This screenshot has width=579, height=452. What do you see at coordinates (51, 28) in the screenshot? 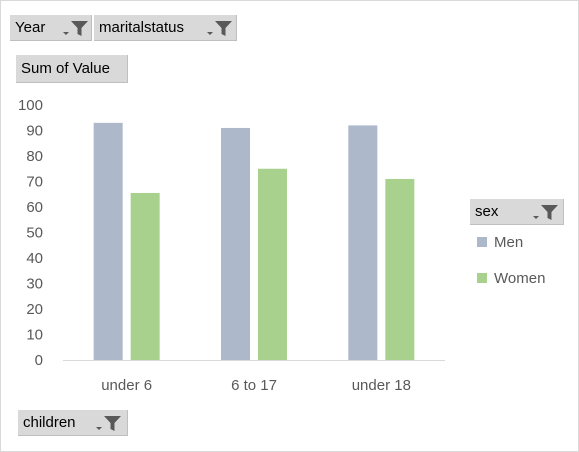
I see `year-filter-button: Year` at bounding box center [51, 28].